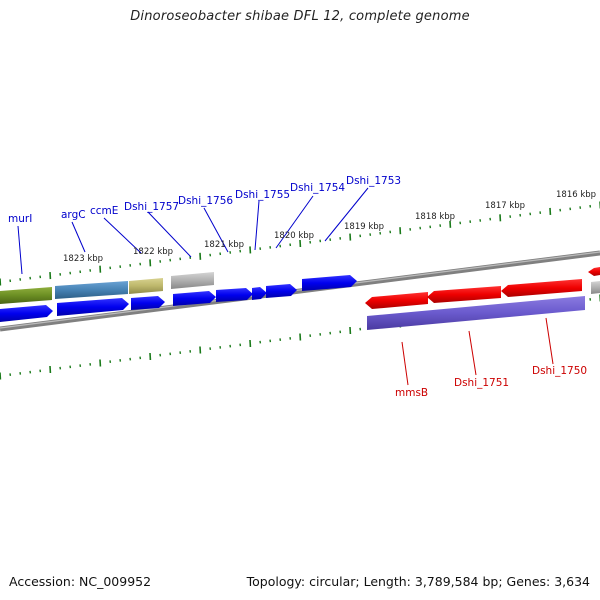 This screenshot has height=600, width=600. What do you see at coordinates (224, 245) in the screenshot?
I see `scale-label-1821: 1821 kbp` at bounding box center [224, 245].